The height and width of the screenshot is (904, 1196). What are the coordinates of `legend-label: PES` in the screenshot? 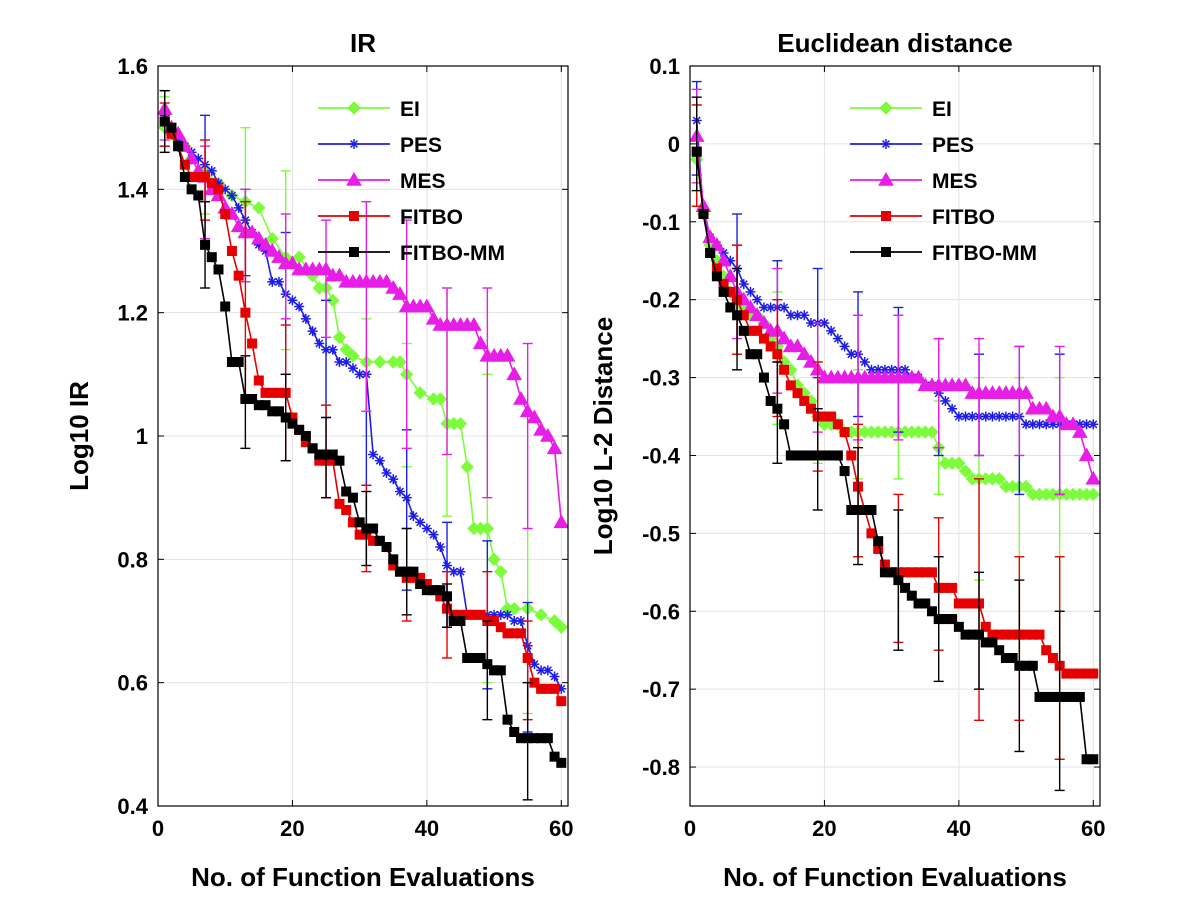 It's located at (953, 145).